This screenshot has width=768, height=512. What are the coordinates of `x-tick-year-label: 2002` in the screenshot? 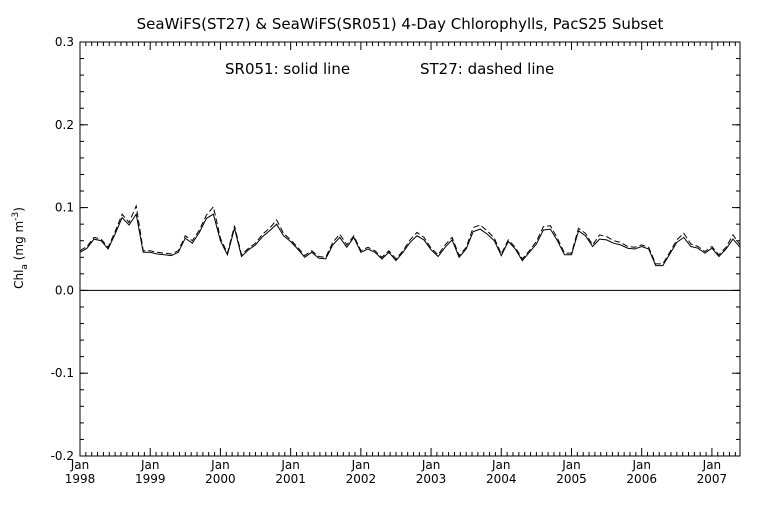 It's located at (361, 479).